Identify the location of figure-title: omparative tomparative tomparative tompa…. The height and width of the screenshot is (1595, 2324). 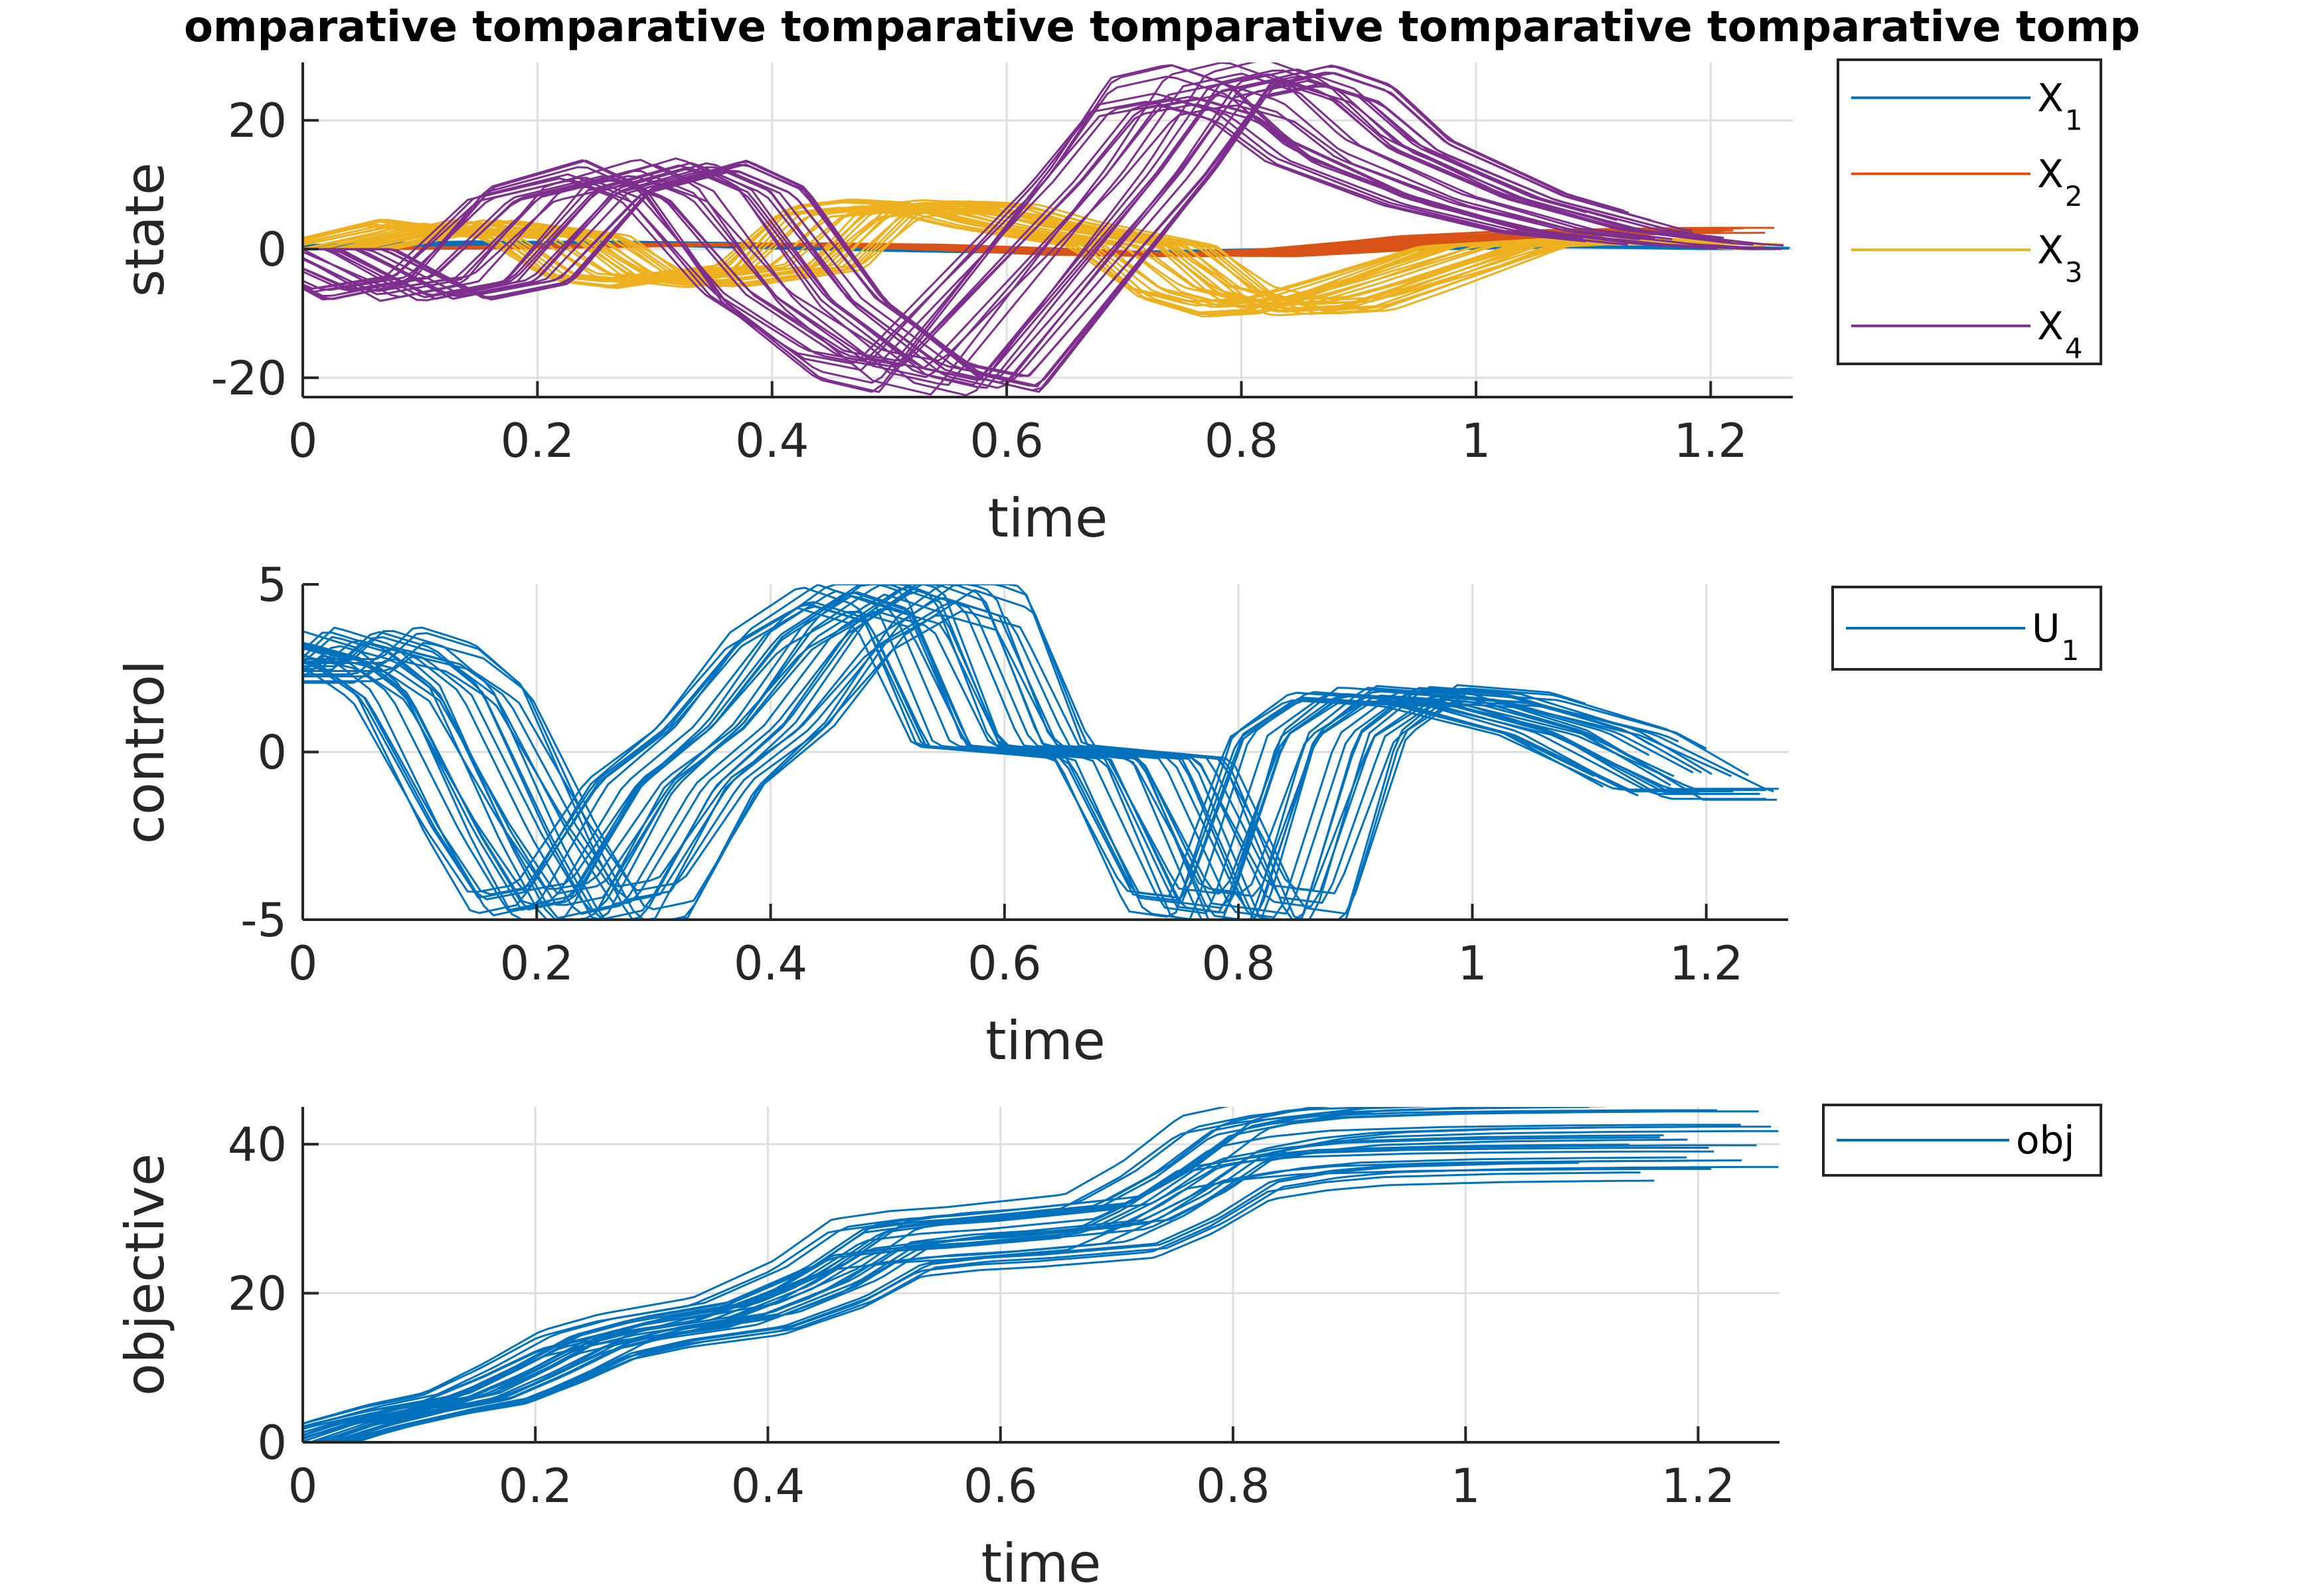
(1162, 27).